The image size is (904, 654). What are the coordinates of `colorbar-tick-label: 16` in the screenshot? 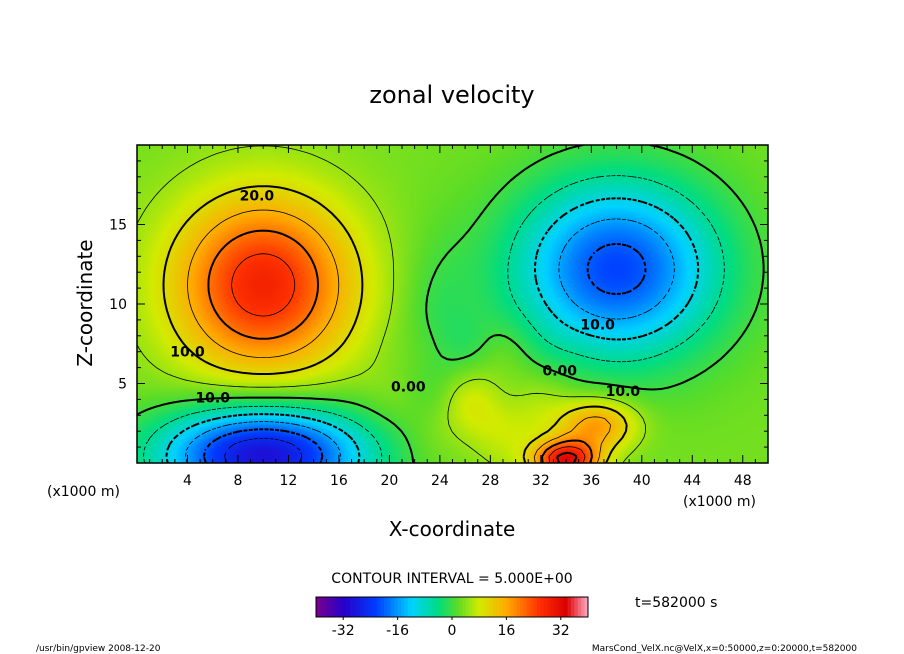 It's located at (506, 631).